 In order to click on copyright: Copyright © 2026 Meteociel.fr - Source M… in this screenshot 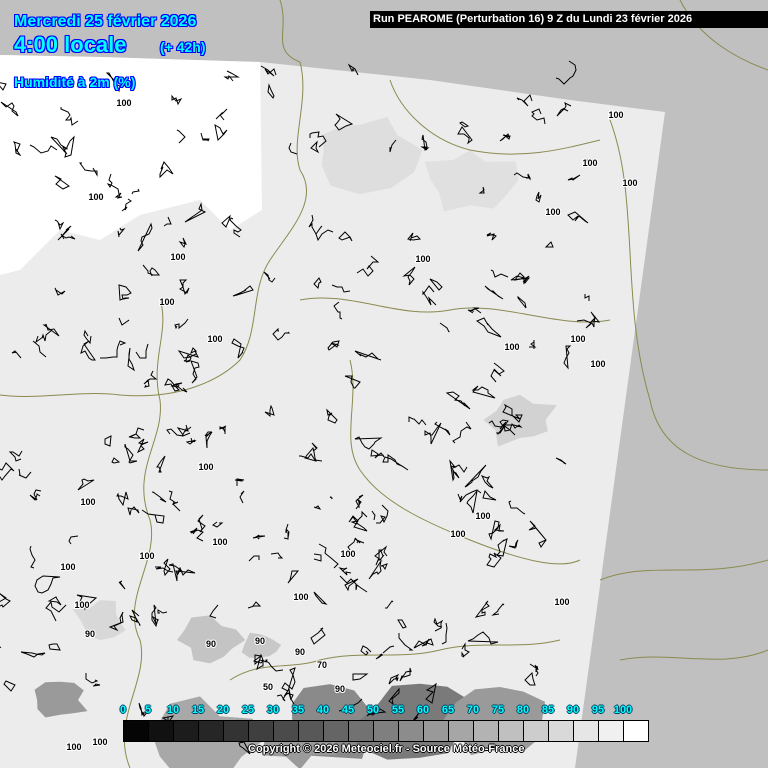, I will do `click(386, 749)`.